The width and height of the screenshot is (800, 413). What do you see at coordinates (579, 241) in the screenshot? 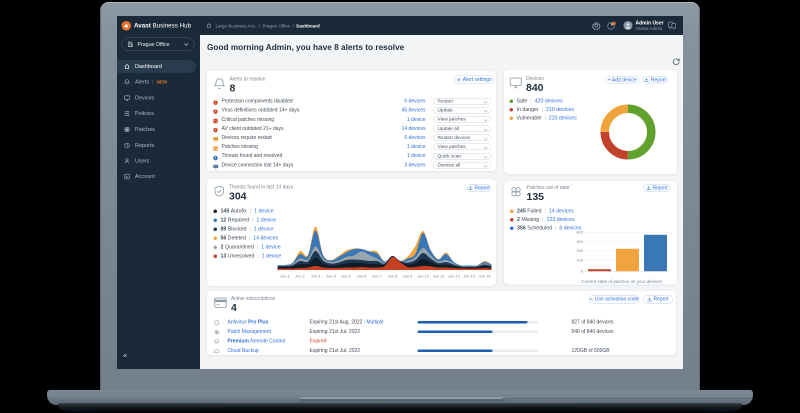
I see `svg-text: 300` at bounding box center [579, 241].